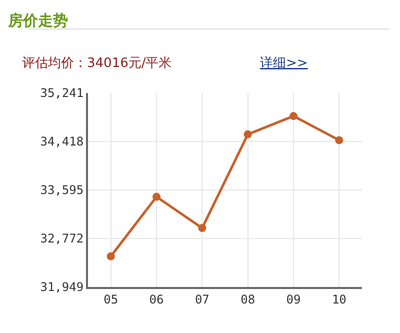  Describe the element at coordinates (62, 141) in the screenshot. I see `y-tick-label: 34,418` at that location.